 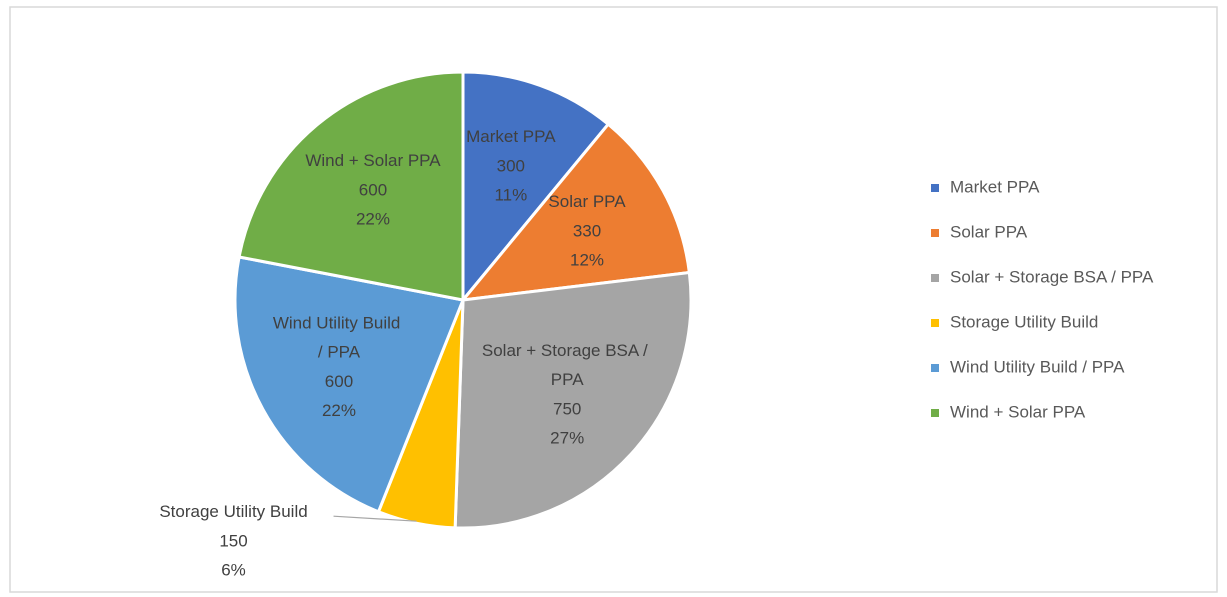 What do you see at coordinates (989, 231) in the screenshot?
I see `legend-label: Solar PPA` at bounding box center [989, 231].